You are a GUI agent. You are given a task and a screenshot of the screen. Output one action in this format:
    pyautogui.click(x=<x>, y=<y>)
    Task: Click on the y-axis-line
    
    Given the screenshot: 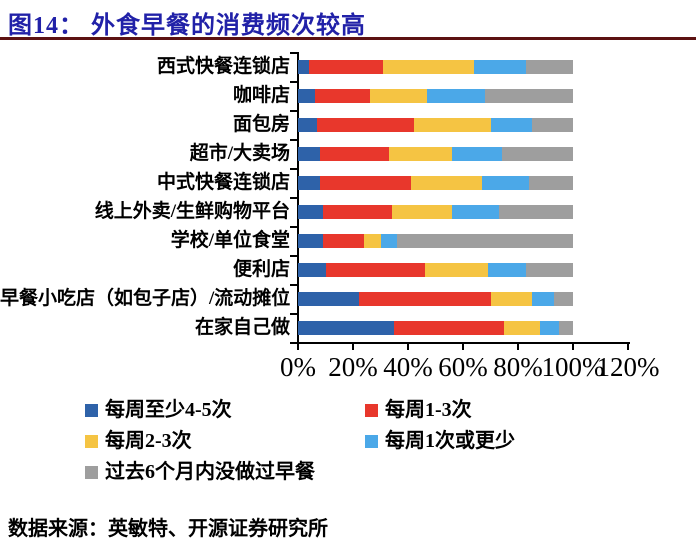 What is the action you would take?
    pyautogui.click(x=298, y=198)
    